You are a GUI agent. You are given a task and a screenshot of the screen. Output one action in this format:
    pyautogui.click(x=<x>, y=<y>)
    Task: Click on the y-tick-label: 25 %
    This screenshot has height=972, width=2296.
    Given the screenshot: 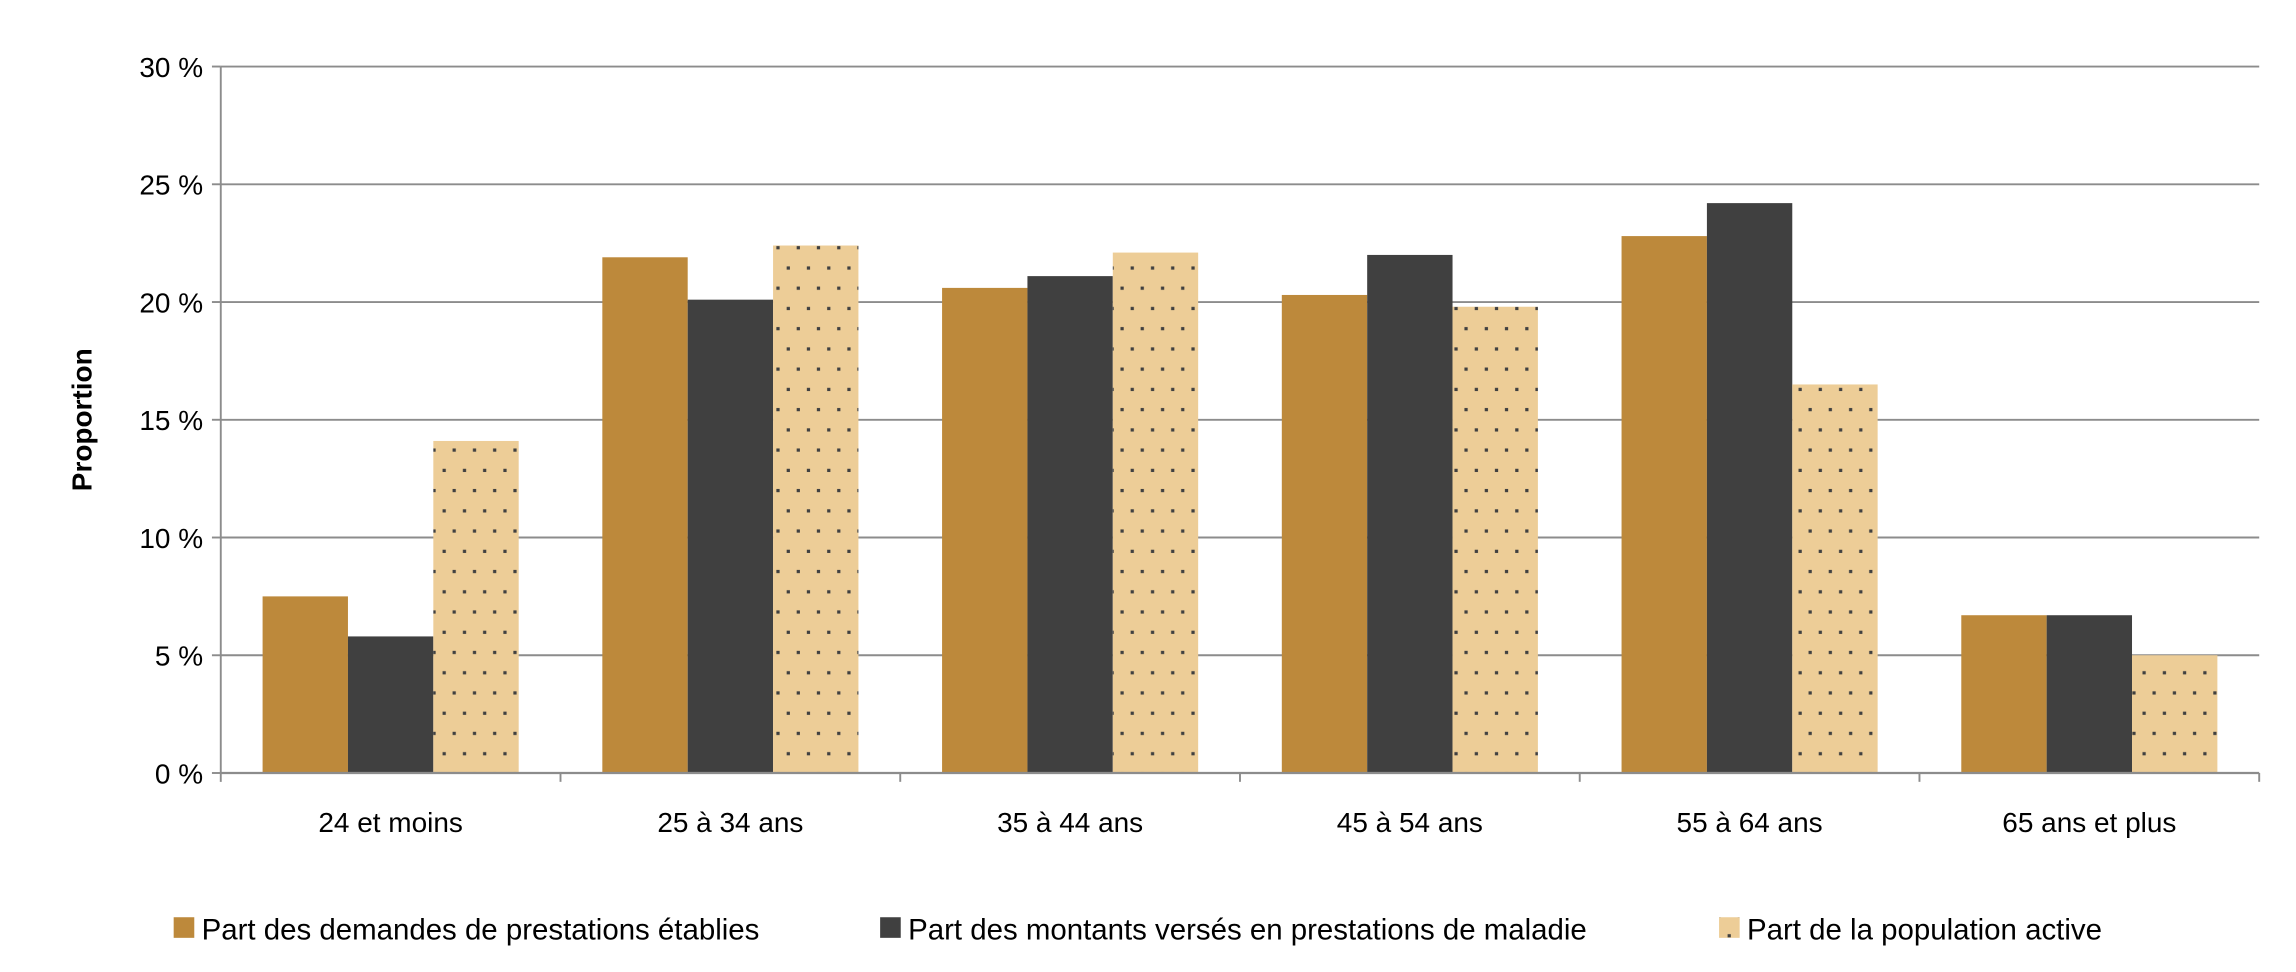 What is the action you would take?
    pyautogui.click(x=171, y=185)
    